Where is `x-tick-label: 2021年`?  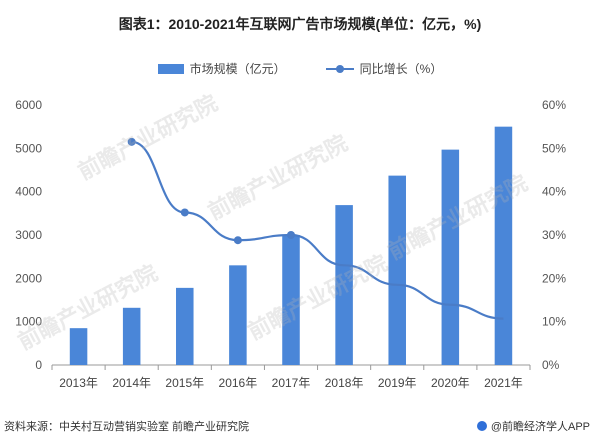 x-tick-label: 2021年 is located at coordinates (503, 383).